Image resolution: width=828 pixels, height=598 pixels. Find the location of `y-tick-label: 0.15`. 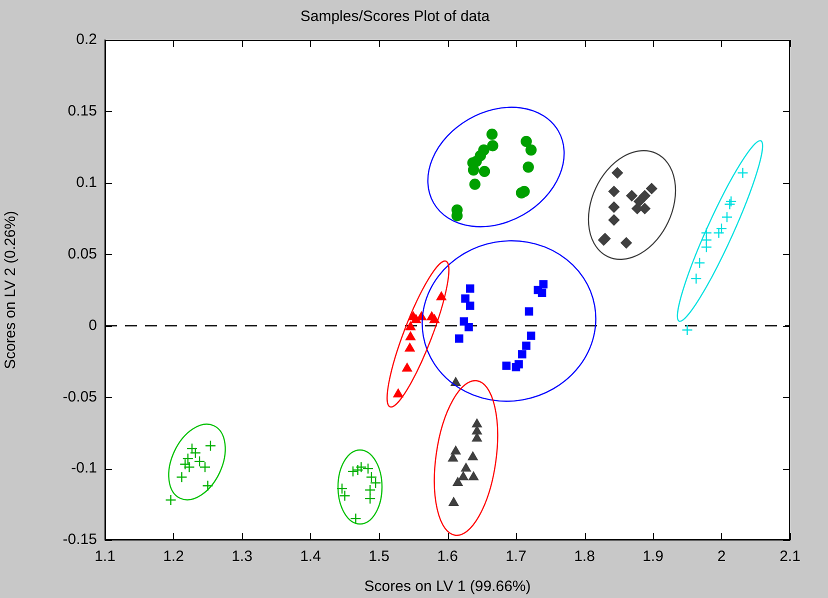

y-tick-label: 0.15 is located at coordinates (82, 111).